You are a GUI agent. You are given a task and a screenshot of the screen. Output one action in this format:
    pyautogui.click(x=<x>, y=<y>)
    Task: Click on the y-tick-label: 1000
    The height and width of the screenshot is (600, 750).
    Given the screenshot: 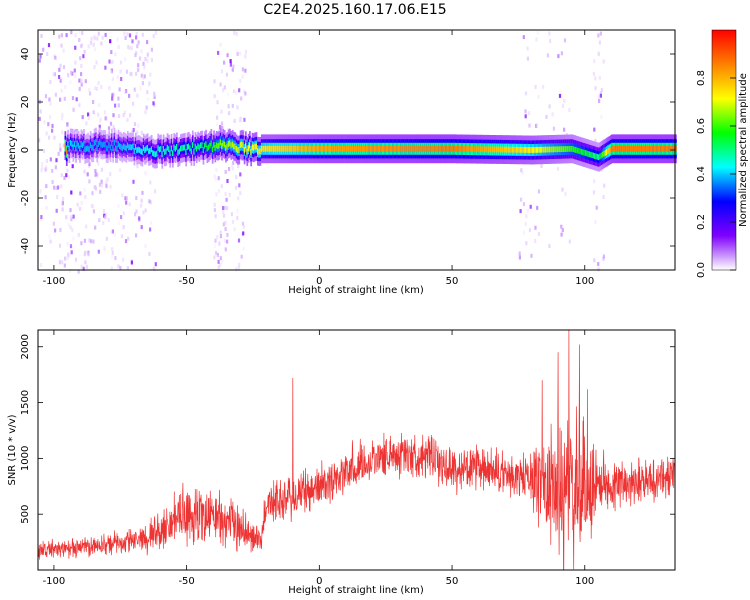 What is the action you would take?
    pyautogui.click(x=25, y=458)
    